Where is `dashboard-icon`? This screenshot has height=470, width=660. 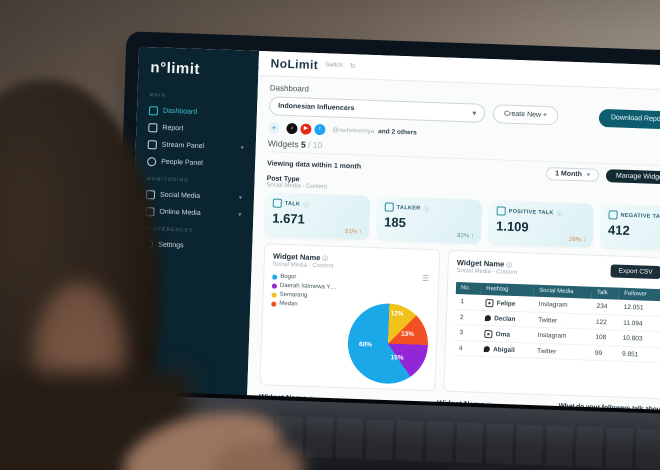 dashboard-icon is located at coordinates (153, 111).